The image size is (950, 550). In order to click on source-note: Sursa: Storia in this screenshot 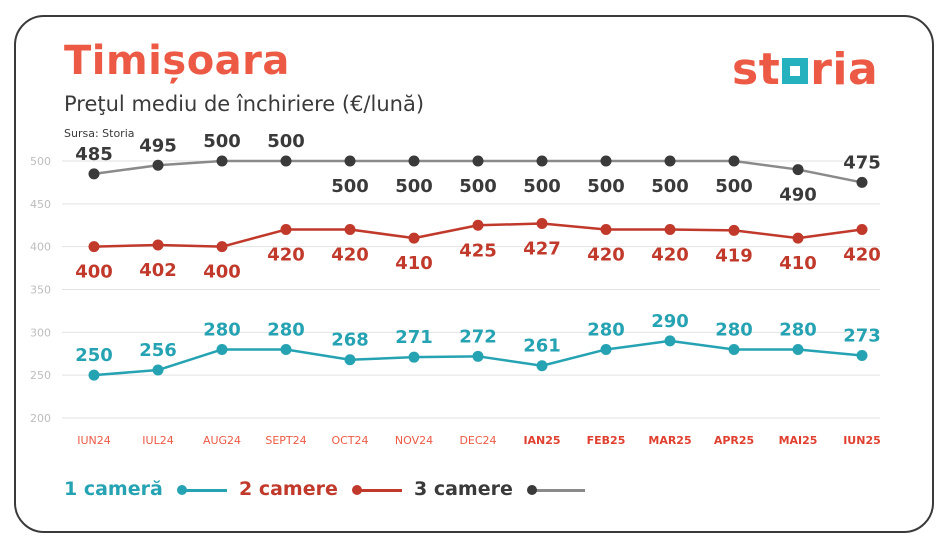, I will do `click(99, 133)`.